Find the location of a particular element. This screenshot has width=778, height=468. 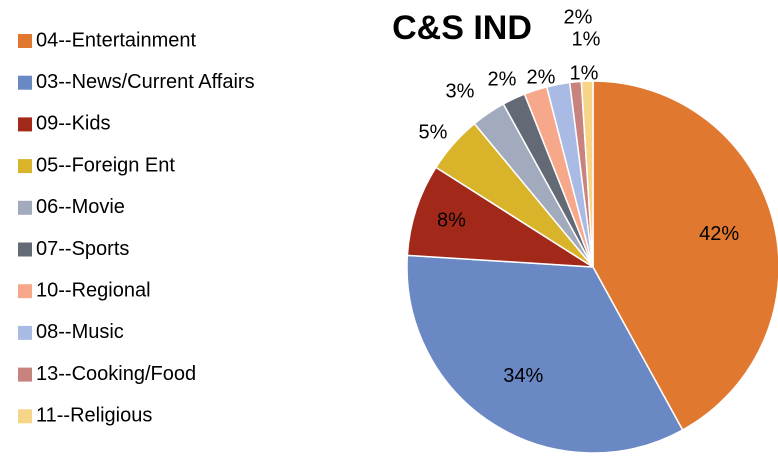

data-label: 8% is located at coordinates (451, 220).